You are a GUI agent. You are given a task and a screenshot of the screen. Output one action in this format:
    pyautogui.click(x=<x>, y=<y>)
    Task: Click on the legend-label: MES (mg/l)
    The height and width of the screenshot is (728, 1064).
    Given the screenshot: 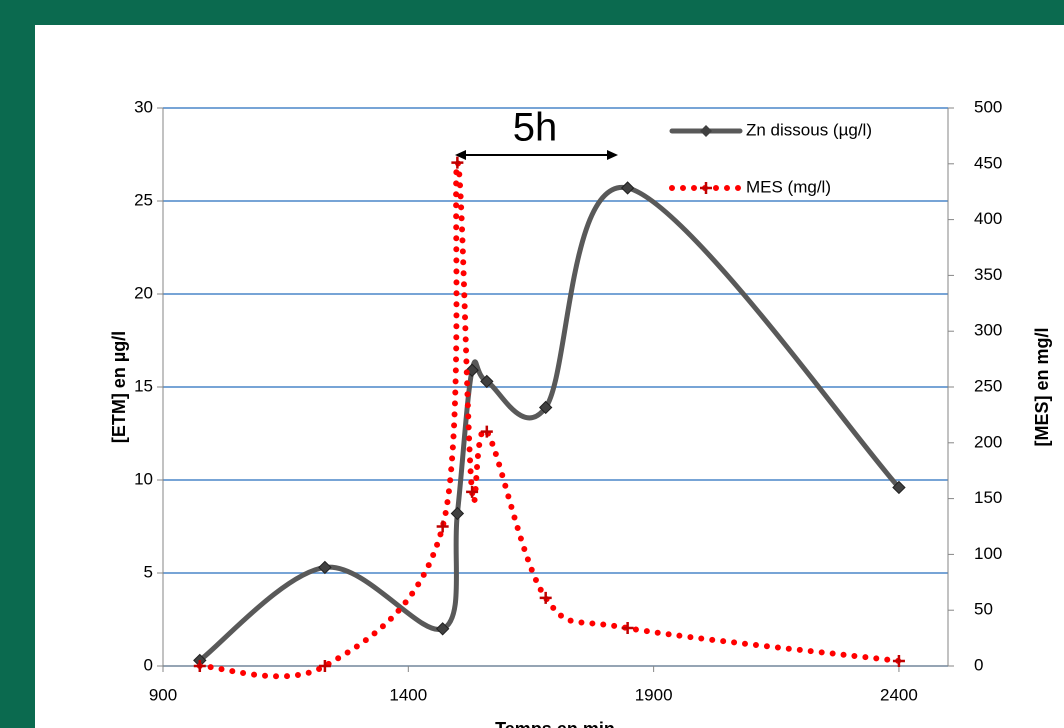 What is the action you would take?
    pyautogui.click(x=788, y=186)
    